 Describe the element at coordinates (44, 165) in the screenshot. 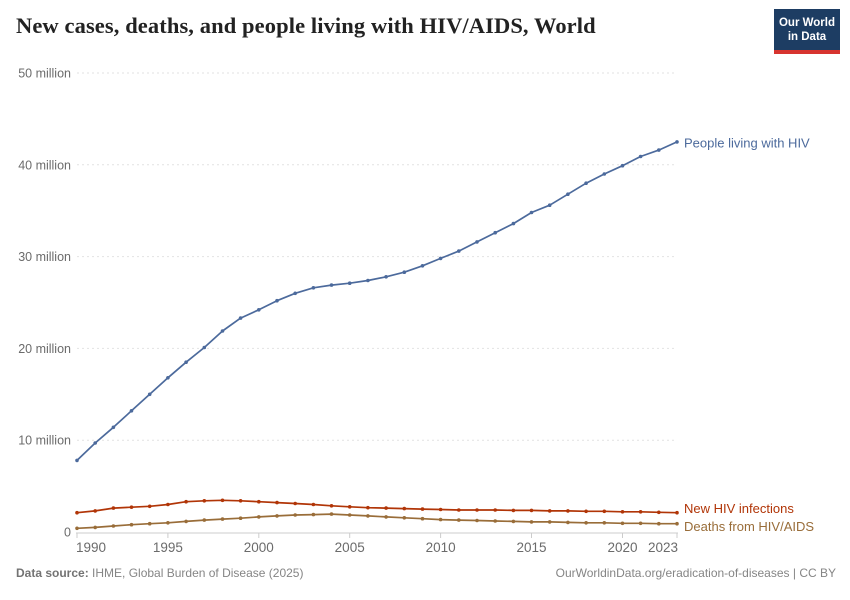

I see `y-axis-tick-label: 40 million` at that location.